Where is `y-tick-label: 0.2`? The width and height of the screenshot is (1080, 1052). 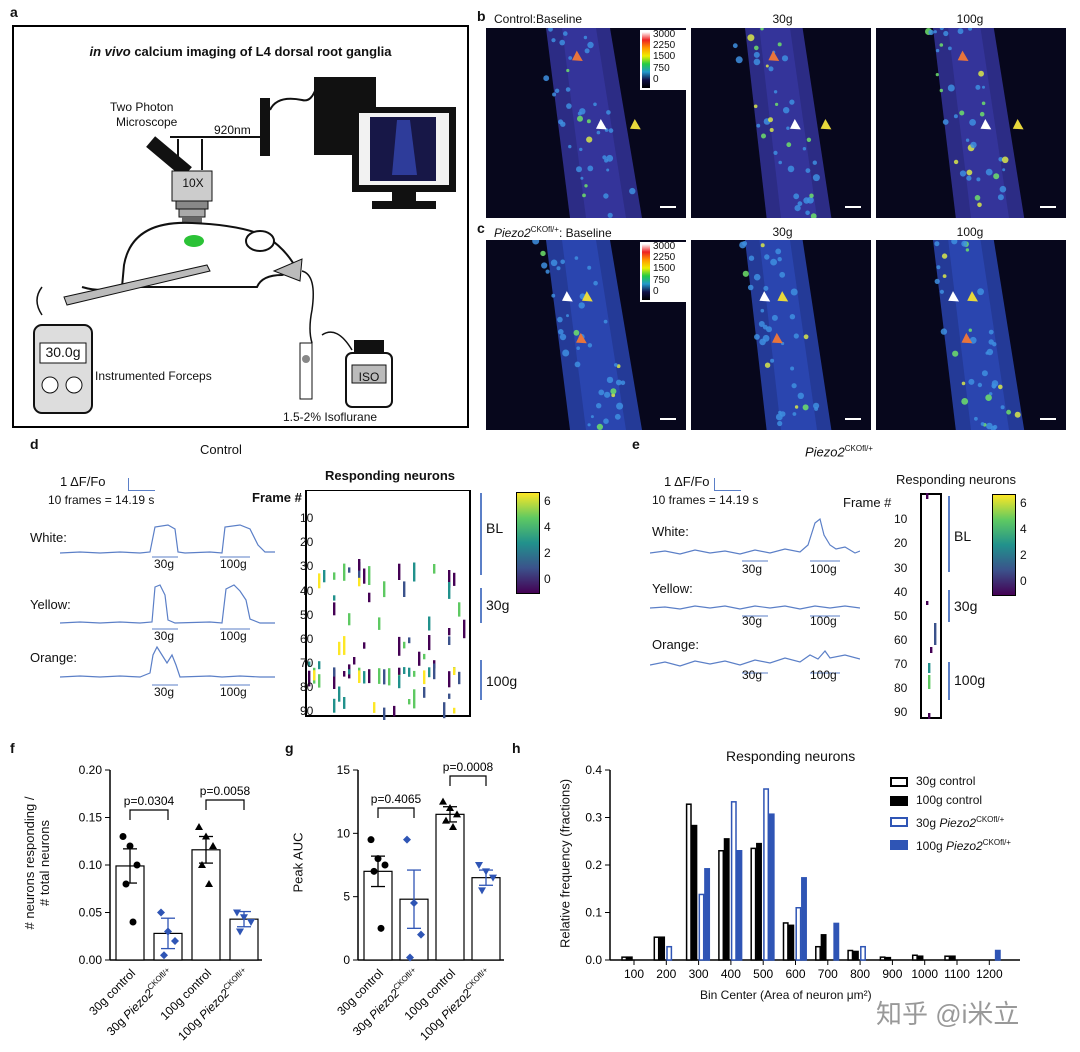
y-tick-label: 0.2 is located at coordinates (593, 865).